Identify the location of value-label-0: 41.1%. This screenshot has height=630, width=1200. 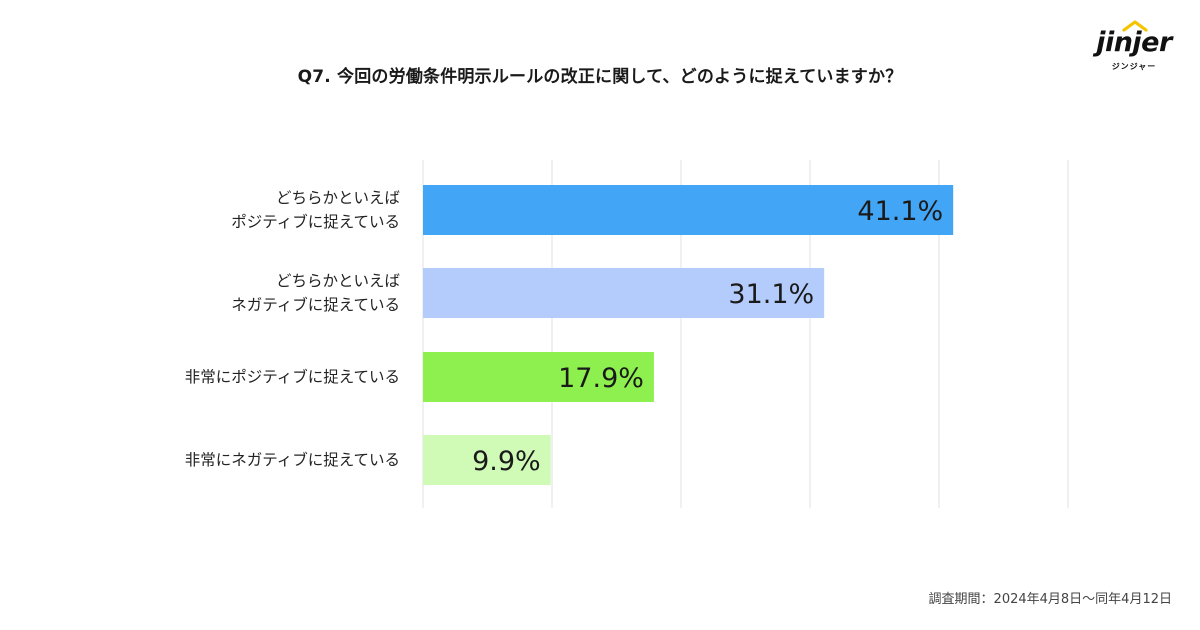
(900, 211).